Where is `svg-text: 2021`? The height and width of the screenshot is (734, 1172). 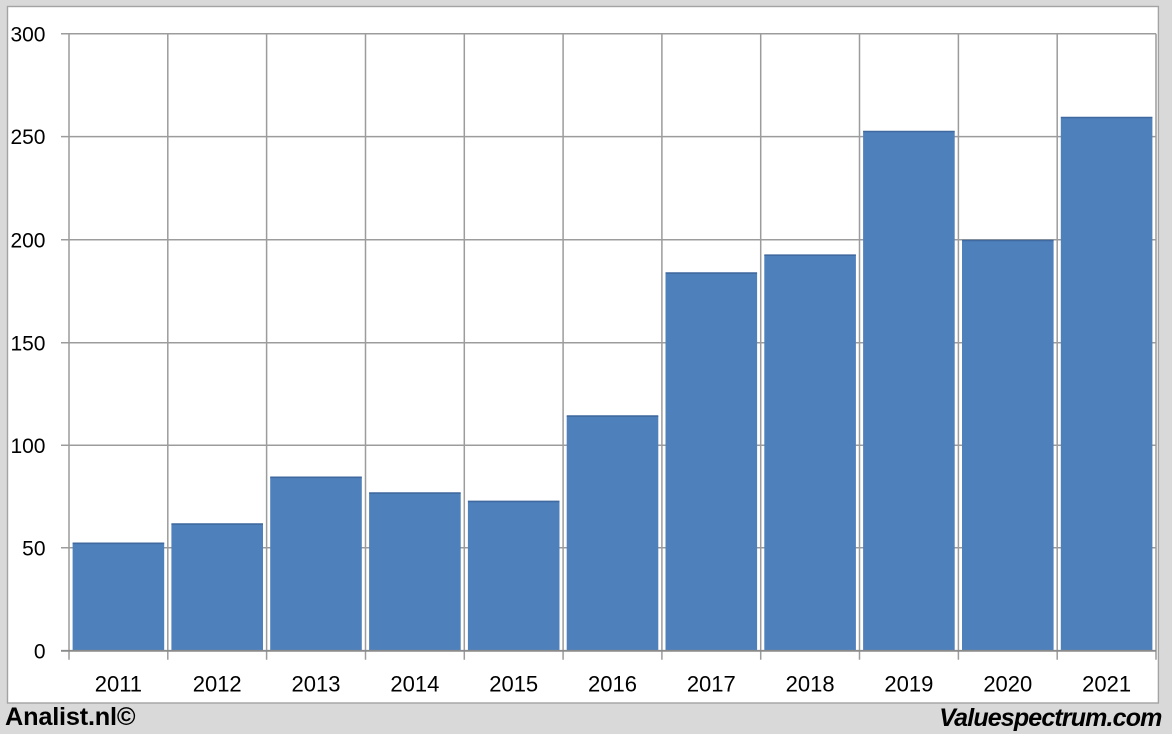
svg-text: 2021 is located at coordinates (1106, 684).